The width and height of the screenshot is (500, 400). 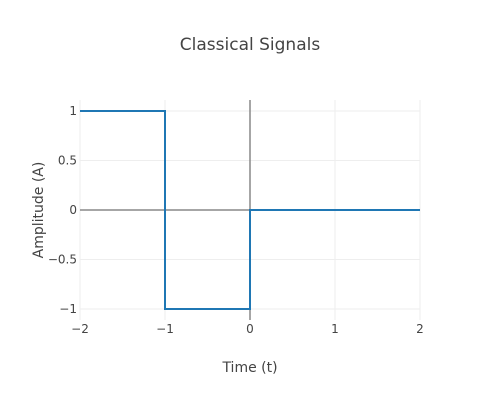 What do you see at coordinates (73, 210) in the screenshot?
I see `y-tick-label: 0` at bounding box center [73, 210].